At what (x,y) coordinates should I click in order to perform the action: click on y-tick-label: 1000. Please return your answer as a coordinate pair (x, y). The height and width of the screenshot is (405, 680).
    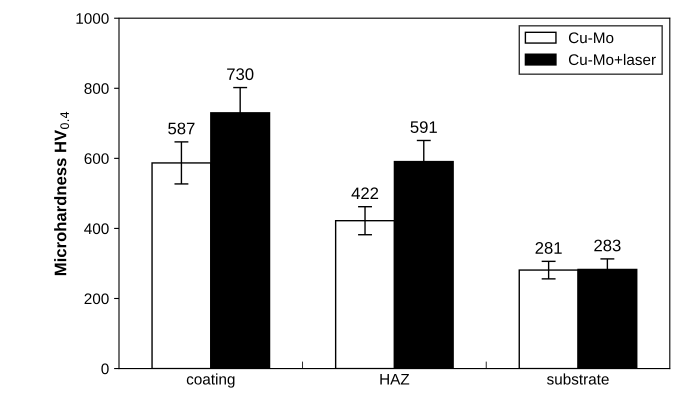
    Looking at the image, I should click on (92, 18).